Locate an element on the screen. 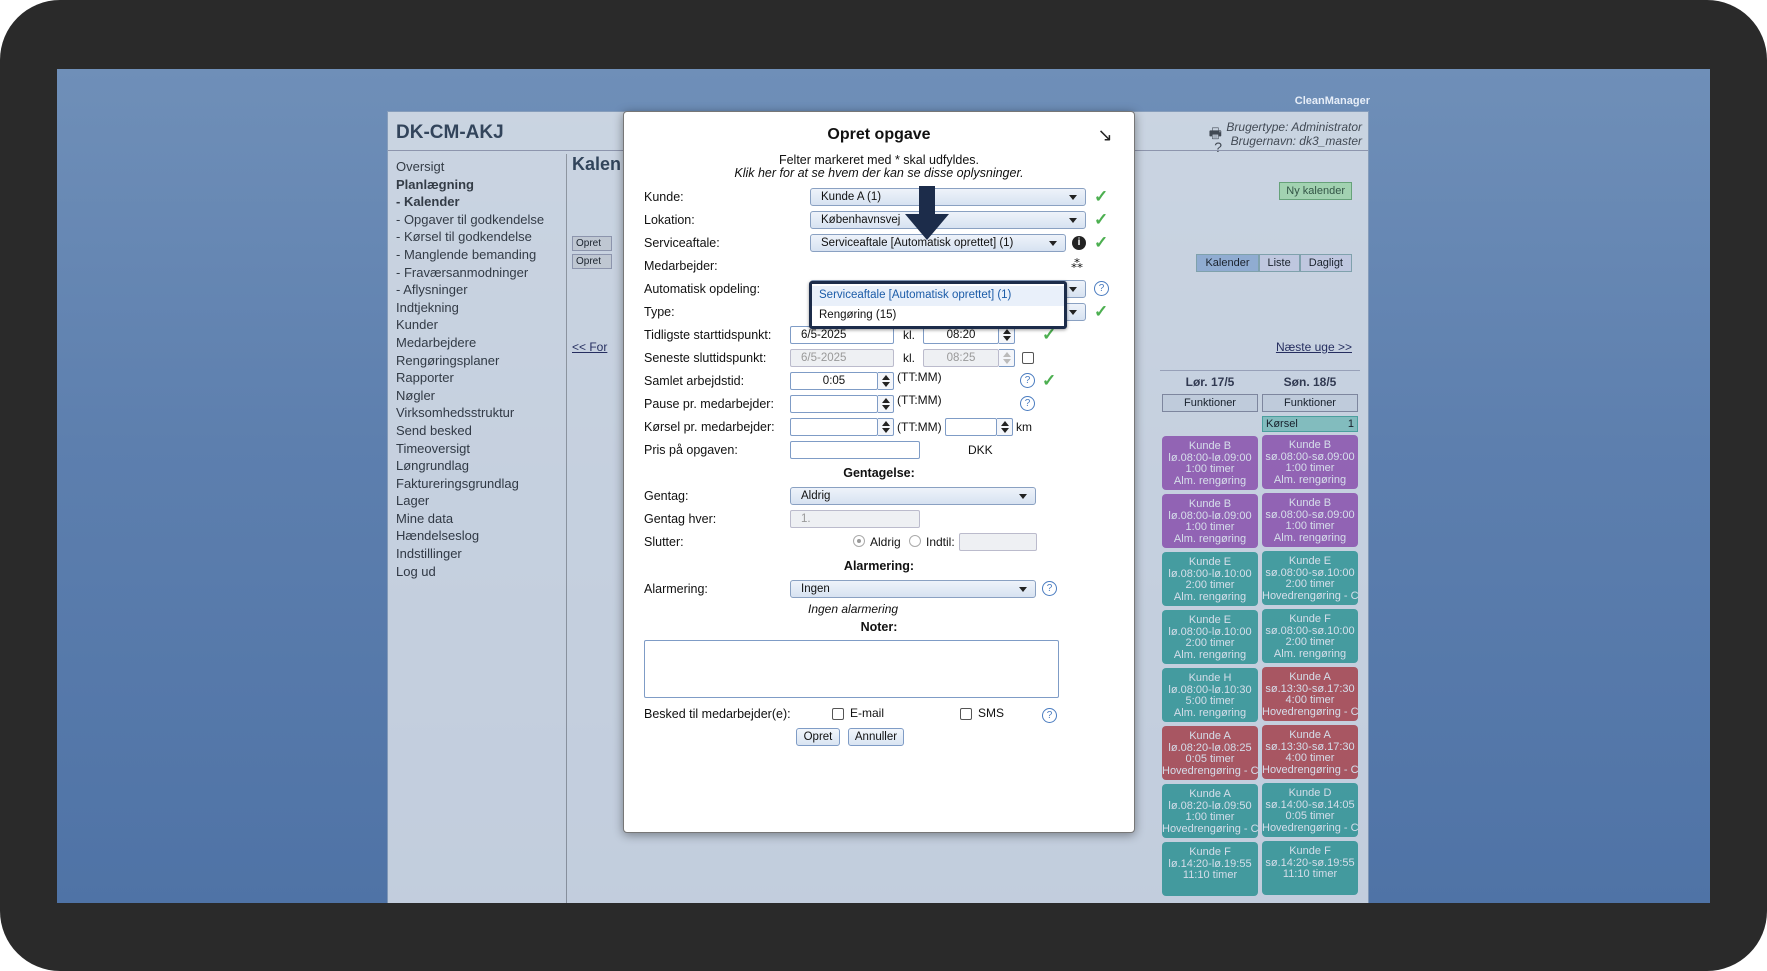 The width and height of the screenshot is (1767, 971). lokation-select: Københavnsvej is located at coordinates (948, 220).